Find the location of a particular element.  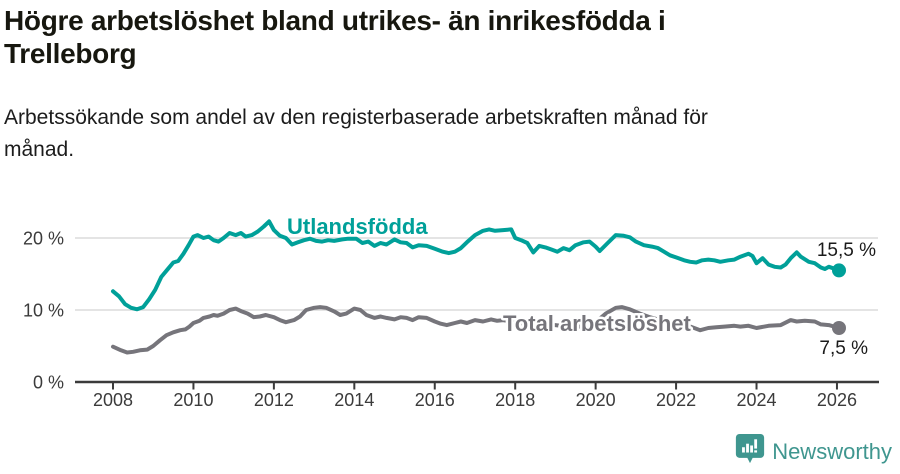

end-value-label-utlandsfodda: 15,5 % is located at coordinates (846, 250).